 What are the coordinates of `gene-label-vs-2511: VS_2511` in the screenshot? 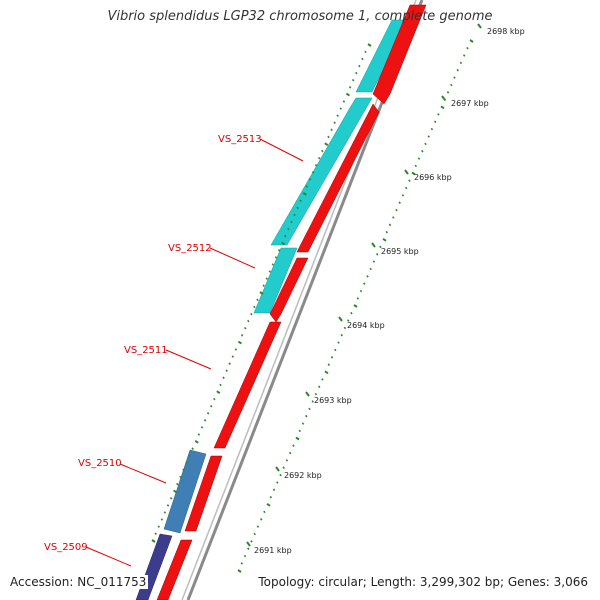 It's located at (146, 350).